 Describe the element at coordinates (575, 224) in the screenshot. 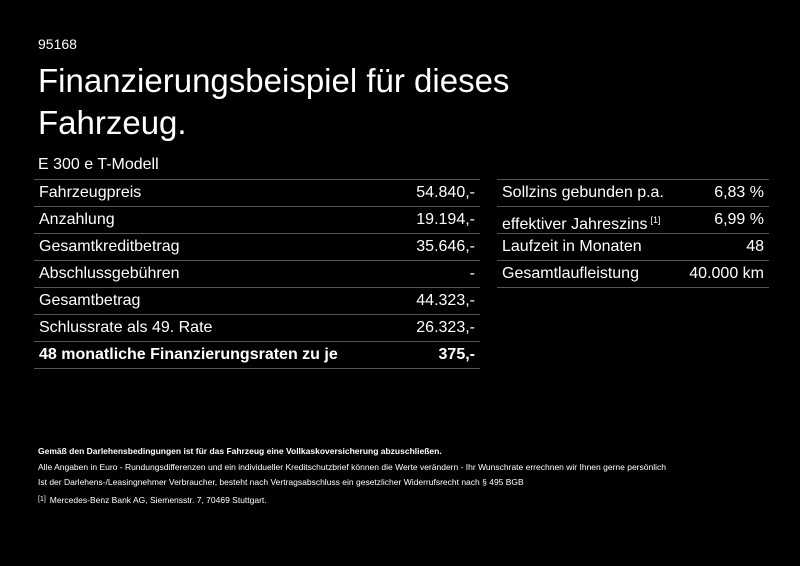

I see `row-label: effektiver Jahreszins` at that location.